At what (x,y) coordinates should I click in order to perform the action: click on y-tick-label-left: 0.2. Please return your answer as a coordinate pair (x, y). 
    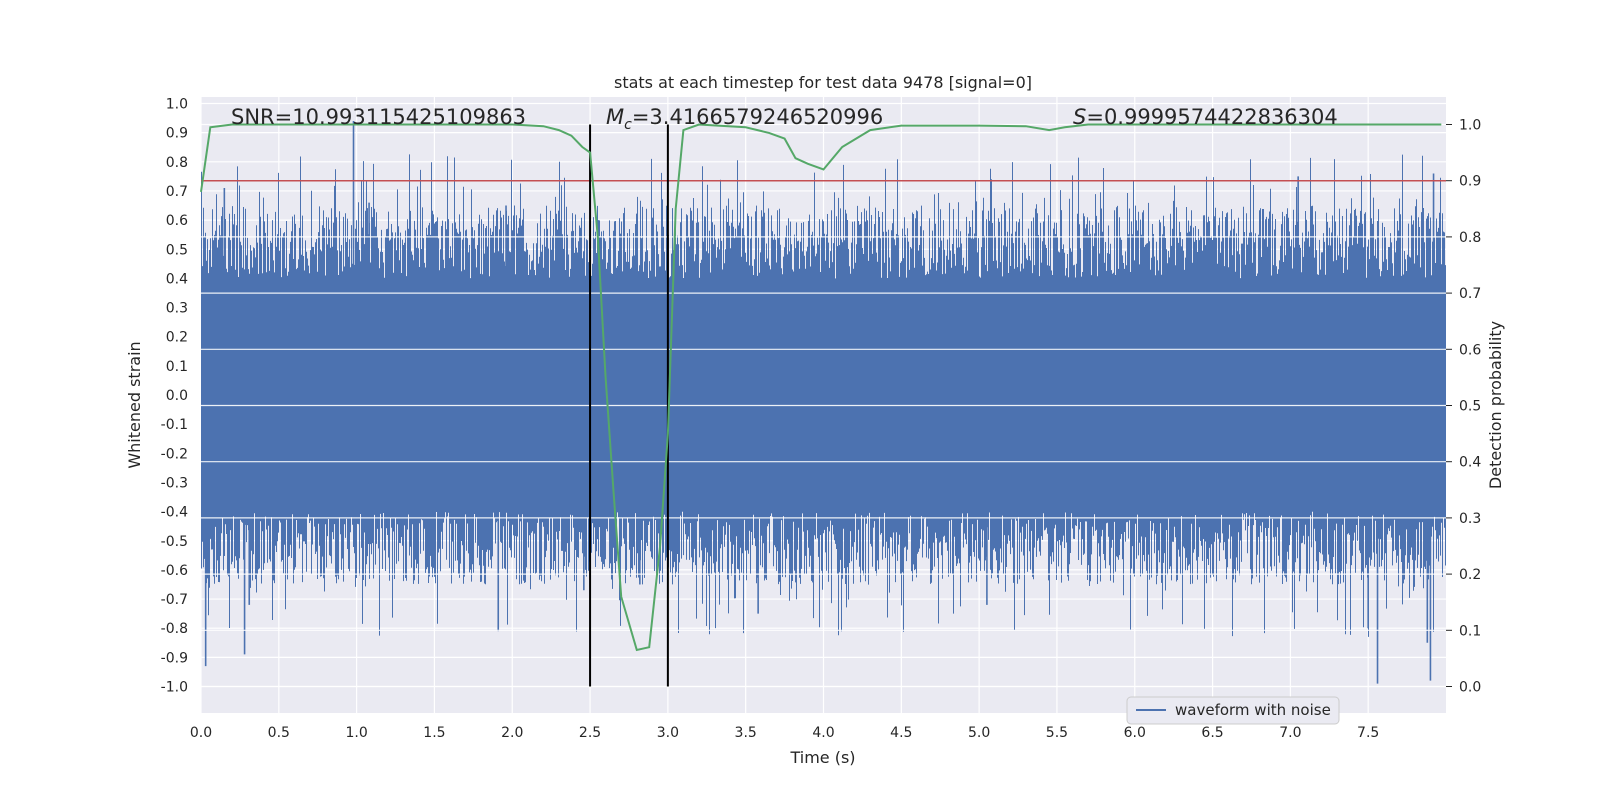
    Looking at the image, I should click on (177, 338).